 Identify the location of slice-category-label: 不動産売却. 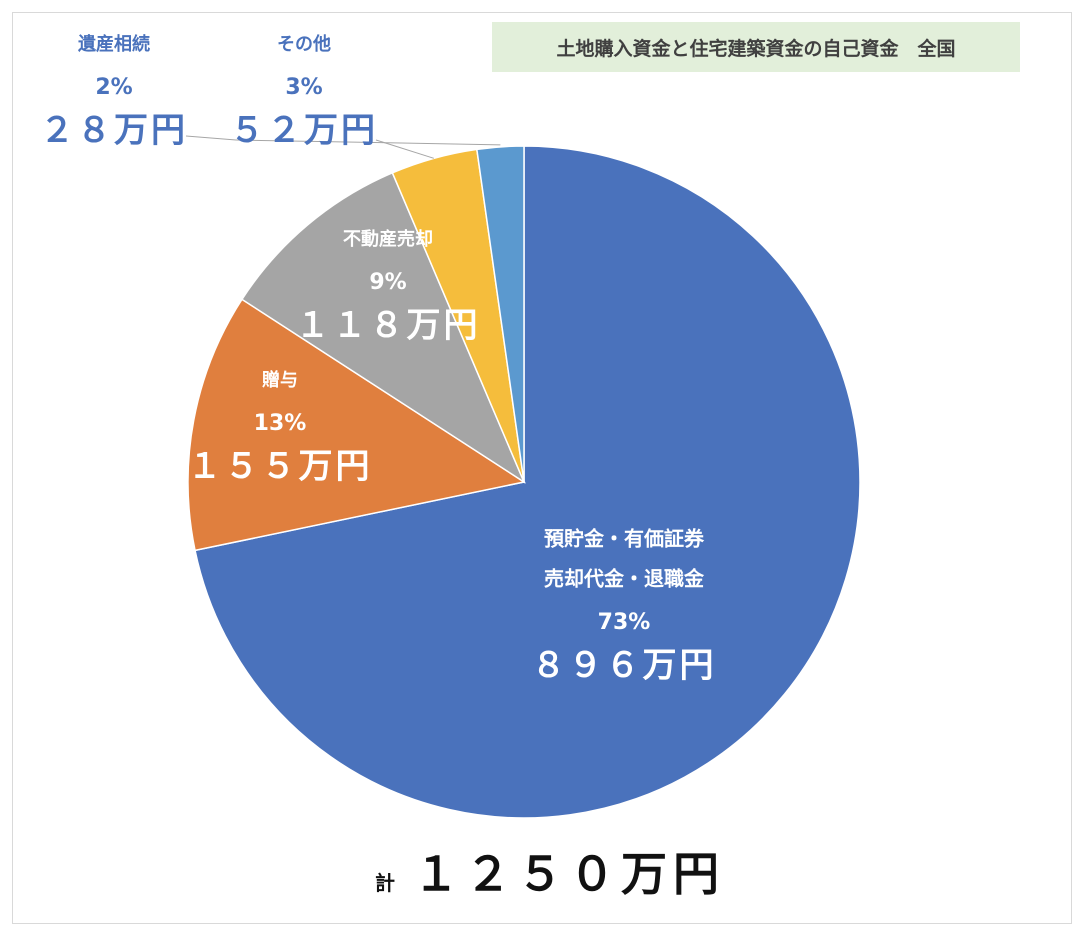
(388, 239).